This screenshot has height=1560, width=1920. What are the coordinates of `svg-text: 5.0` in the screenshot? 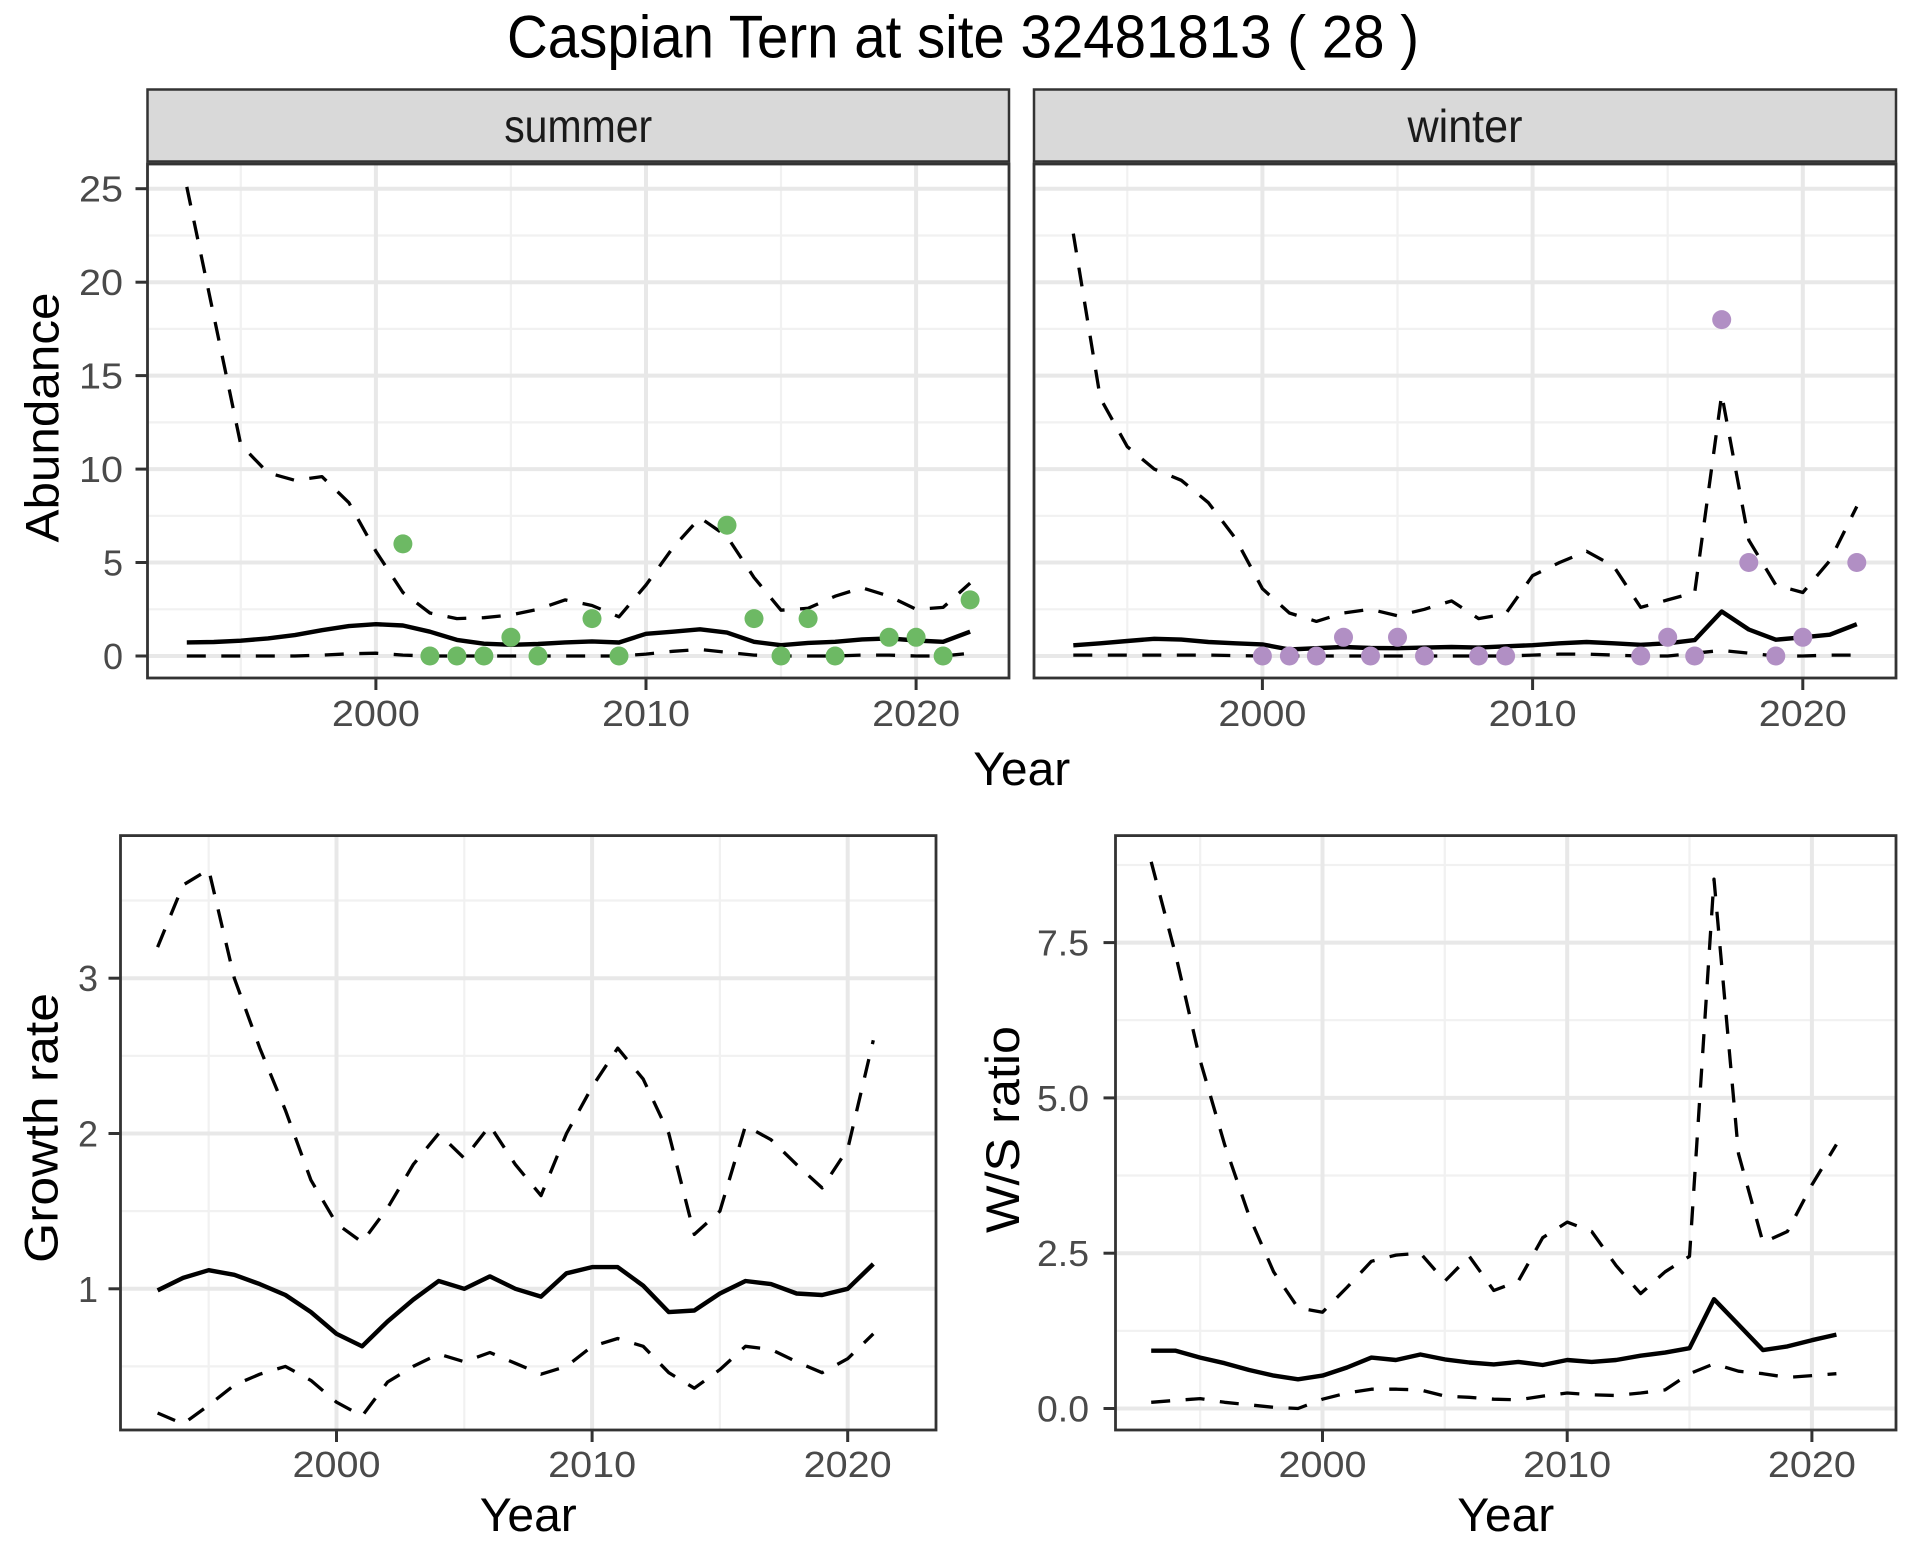 It's located at (1063, 1098).